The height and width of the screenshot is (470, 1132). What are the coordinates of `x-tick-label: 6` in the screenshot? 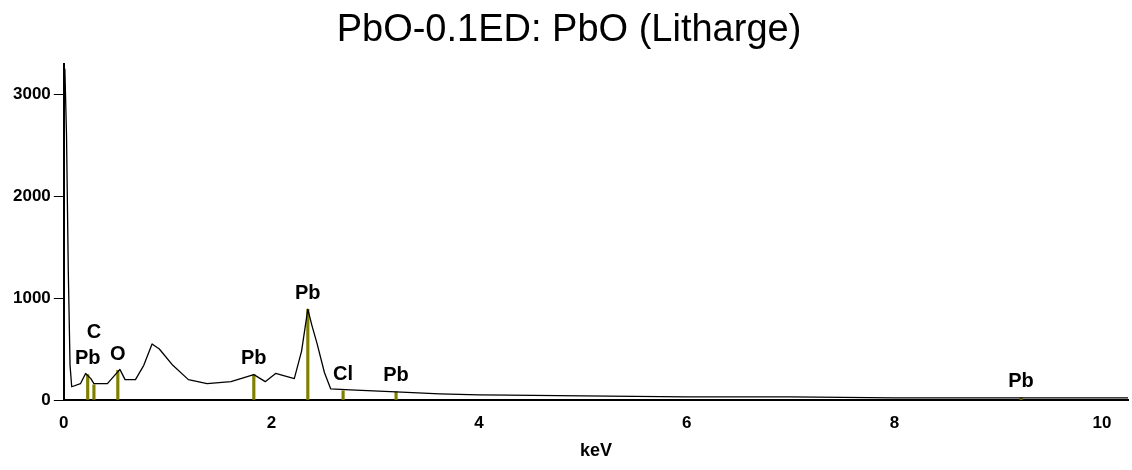 It's located at (687, 422).